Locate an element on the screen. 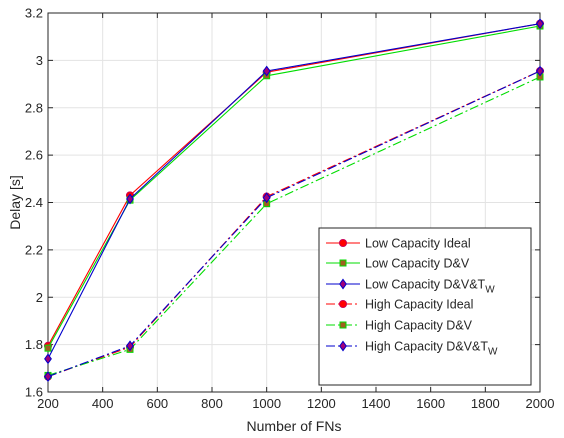  legend-entry: Low Capacity D&V&TW is located at coordinates (410, 287).